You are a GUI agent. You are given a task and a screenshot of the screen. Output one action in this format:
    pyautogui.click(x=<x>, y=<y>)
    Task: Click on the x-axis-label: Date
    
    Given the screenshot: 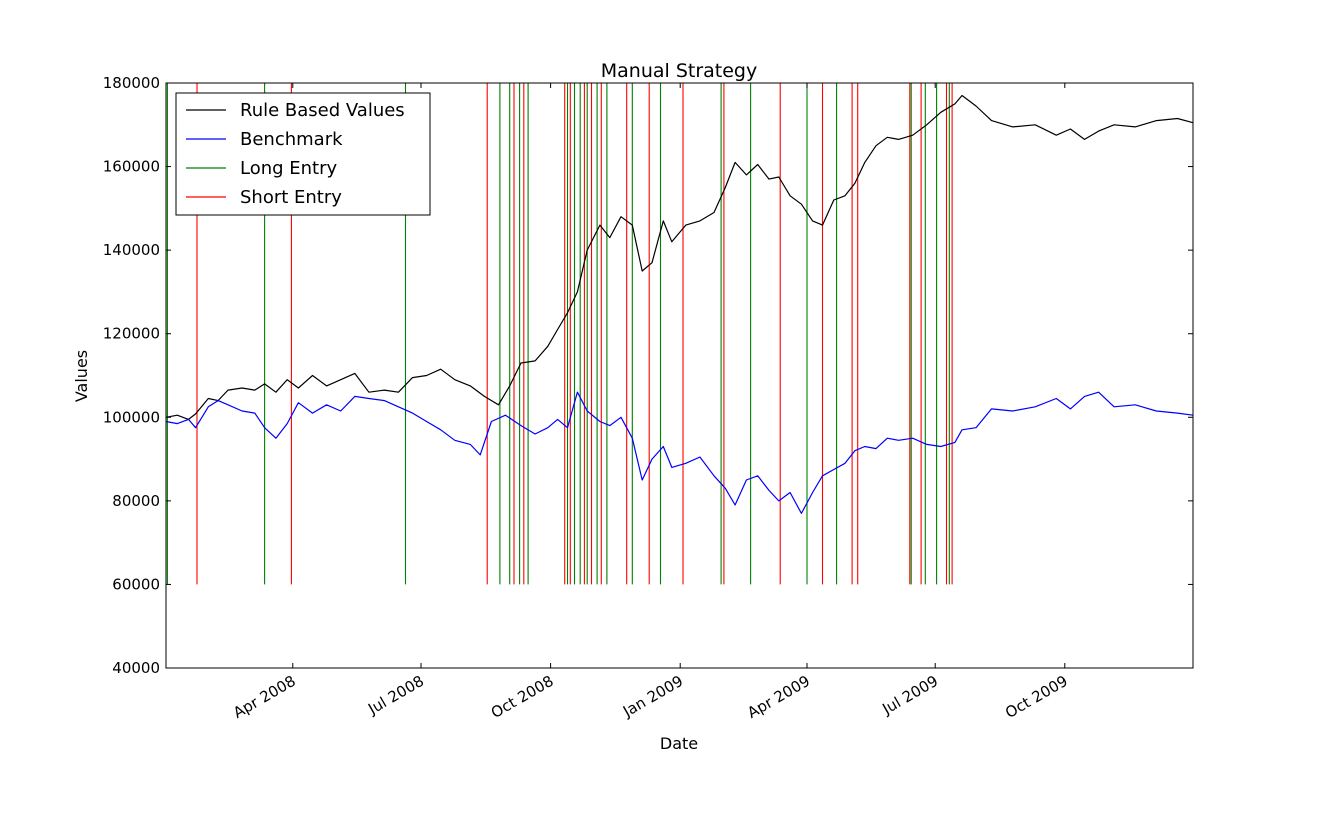 What is the action you would take?
    pyautogui.click(x=679, y=743)
    